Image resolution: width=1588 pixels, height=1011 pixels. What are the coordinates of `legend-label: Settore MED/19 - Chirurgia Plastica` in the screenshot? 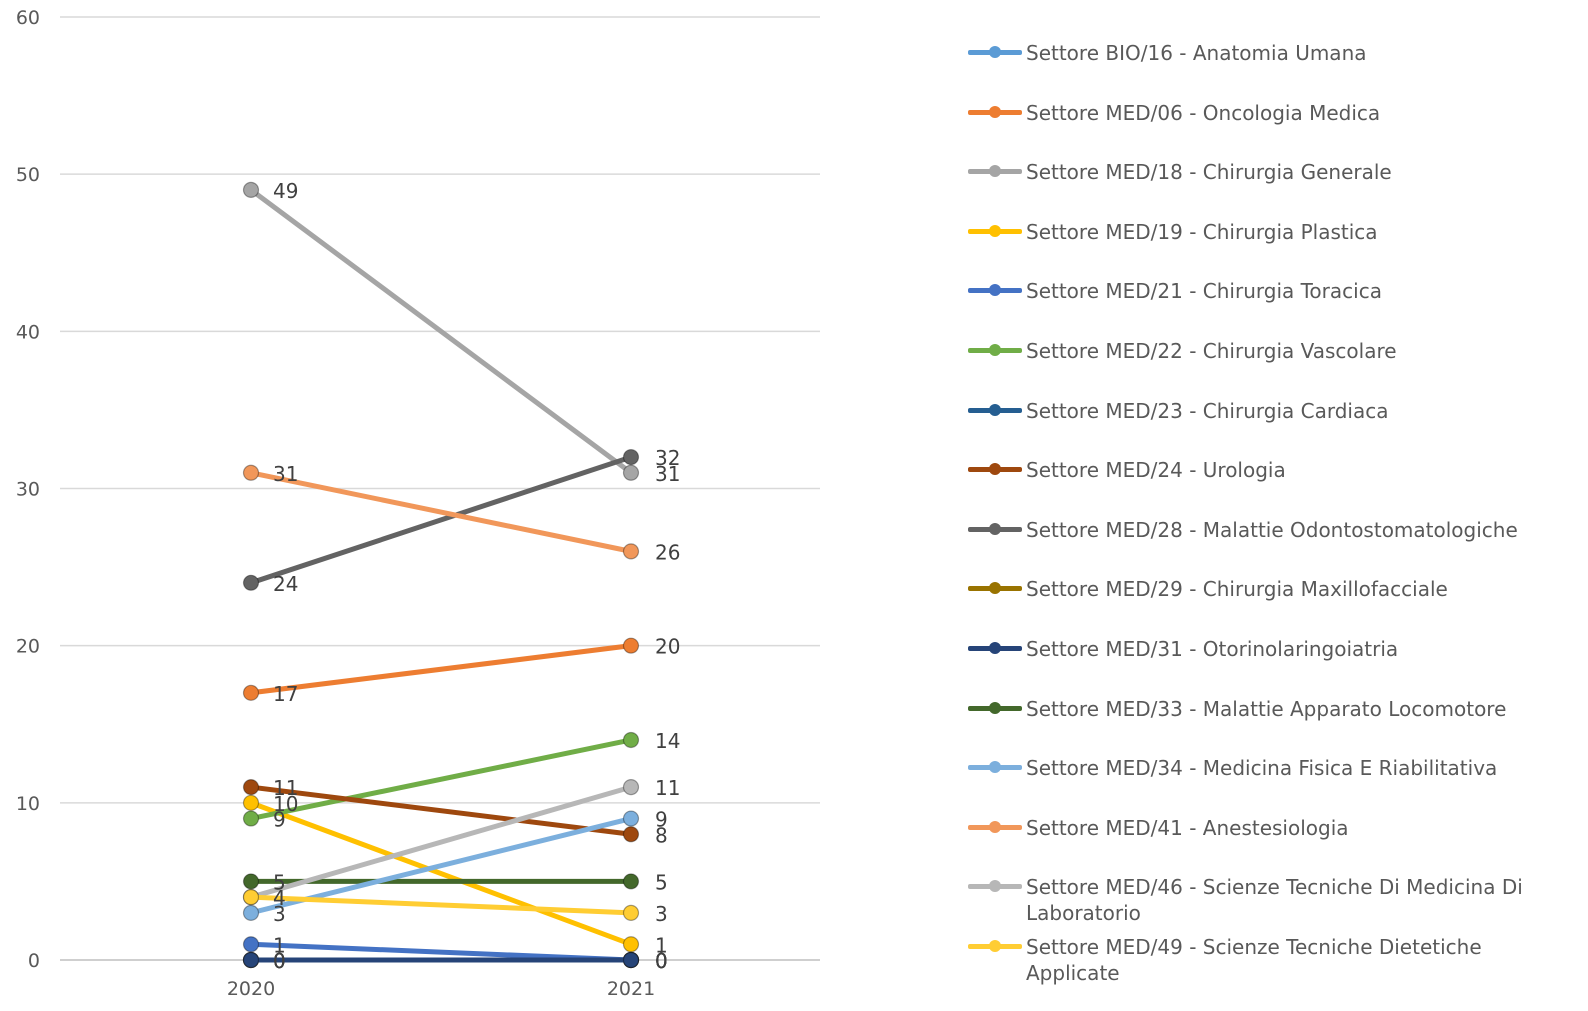 It's located at (1202, 231).